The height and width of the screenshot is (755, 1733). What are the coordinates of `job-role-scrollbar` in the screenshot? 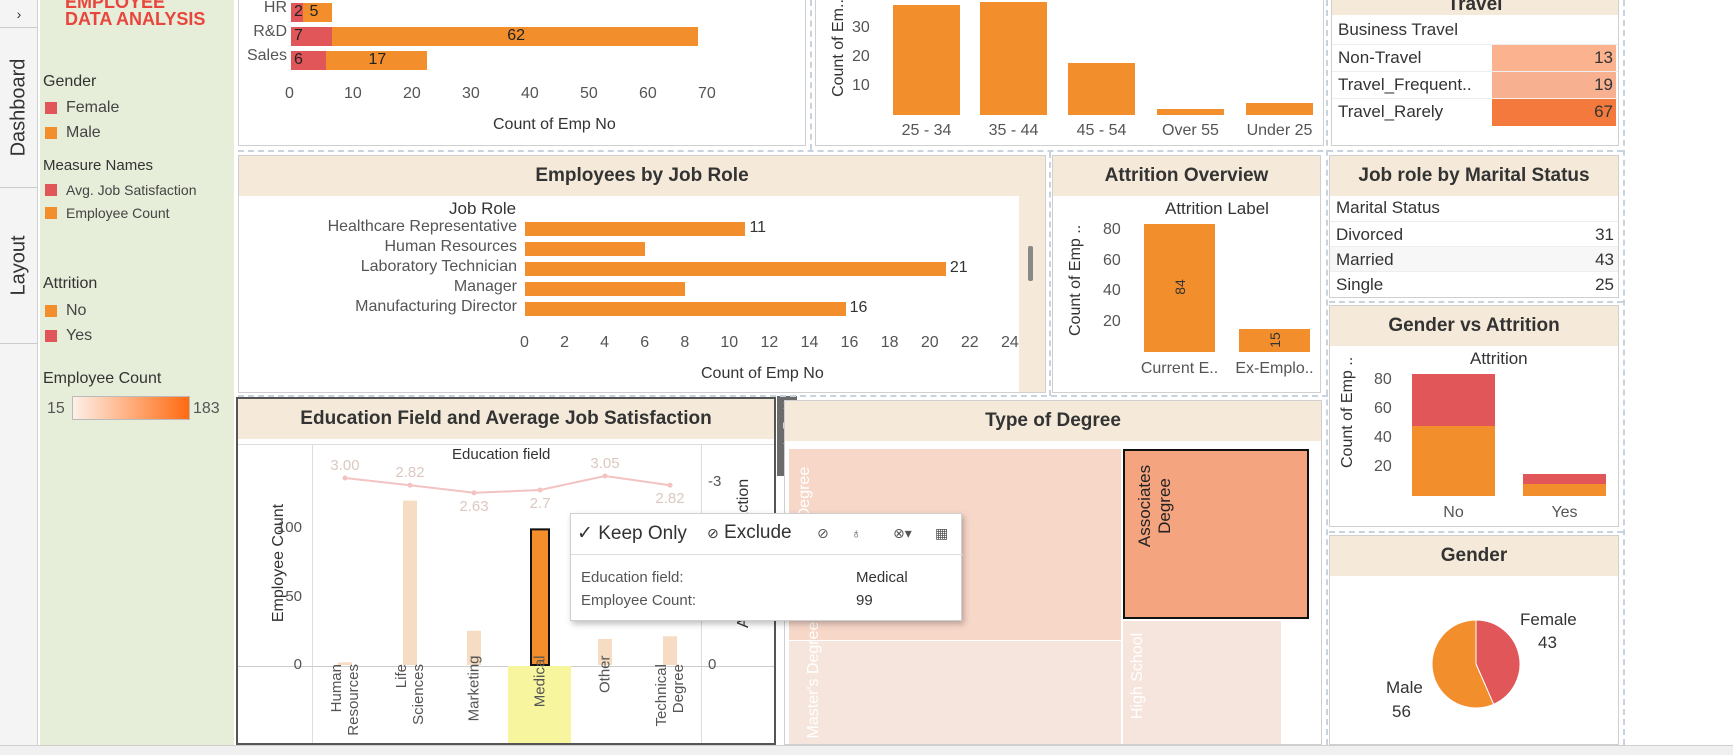 It's located at (1032, 294).